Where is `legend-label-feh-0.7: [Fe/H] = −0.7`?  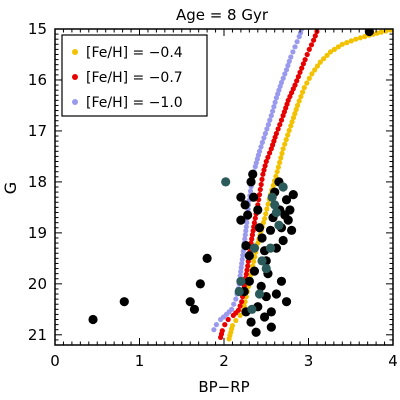
legend-label-feh-0.7: [Fe/H] = −0.7 is located at coordinates (134, 78).